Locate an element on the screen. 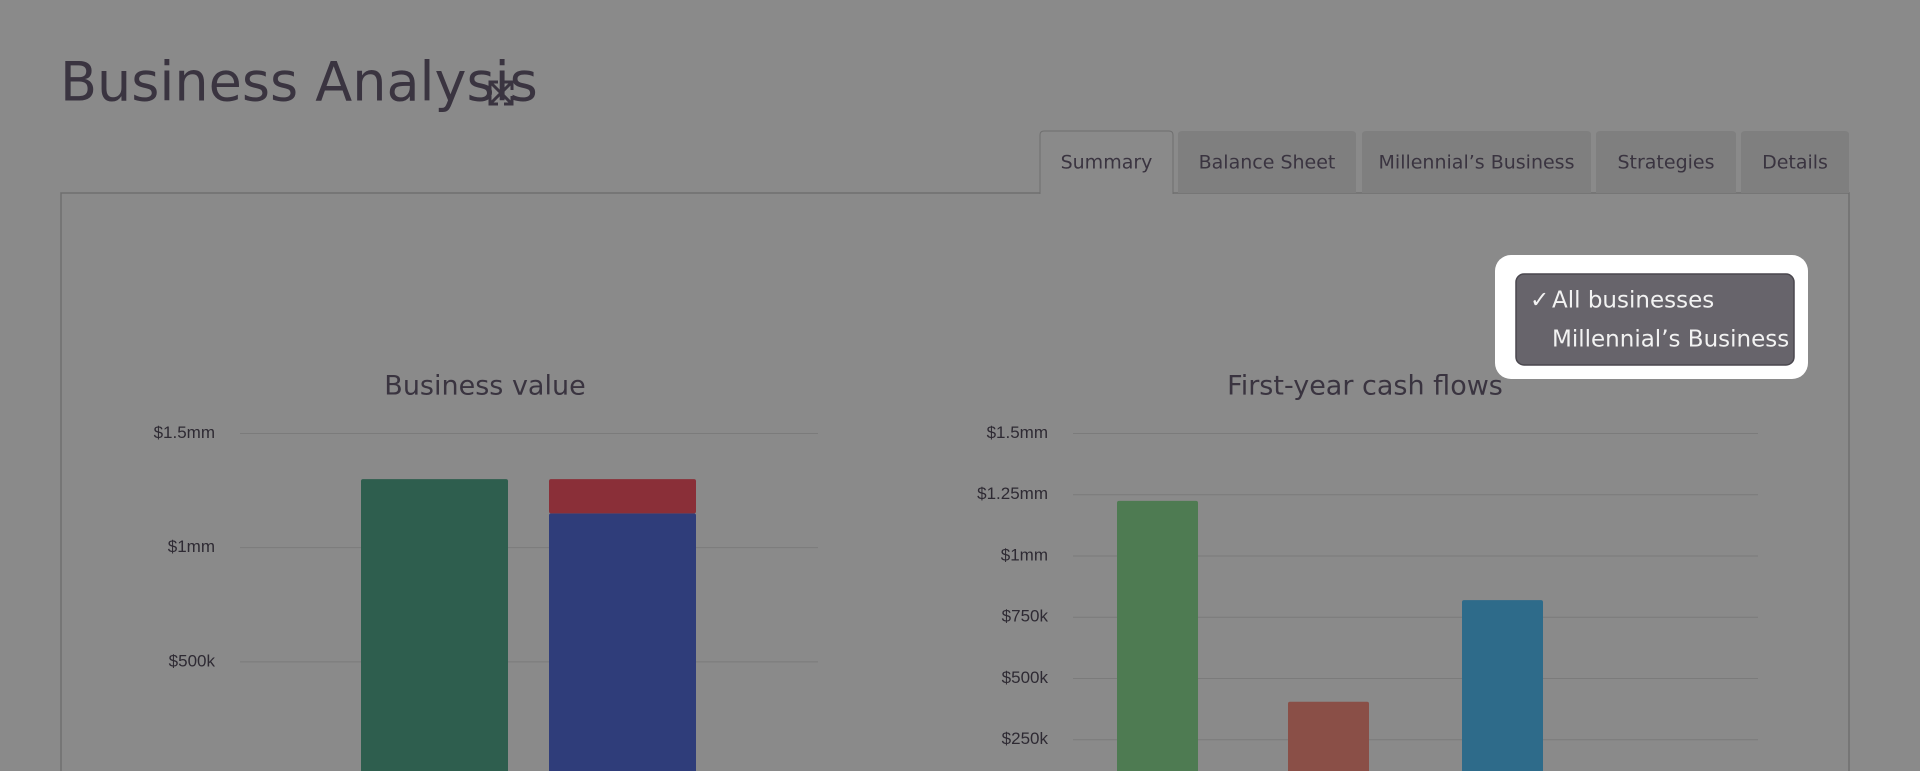 The image size is (1920, 771). tab-label: Summary is located at coordinates (1107, 163).